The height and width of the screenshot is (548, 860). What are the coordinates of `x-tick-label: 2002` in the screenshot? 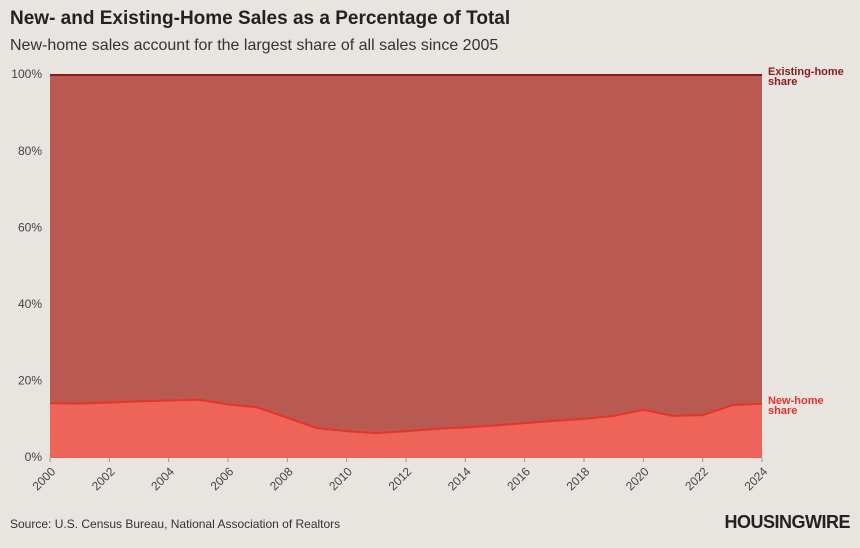 It's located at (103, 478).